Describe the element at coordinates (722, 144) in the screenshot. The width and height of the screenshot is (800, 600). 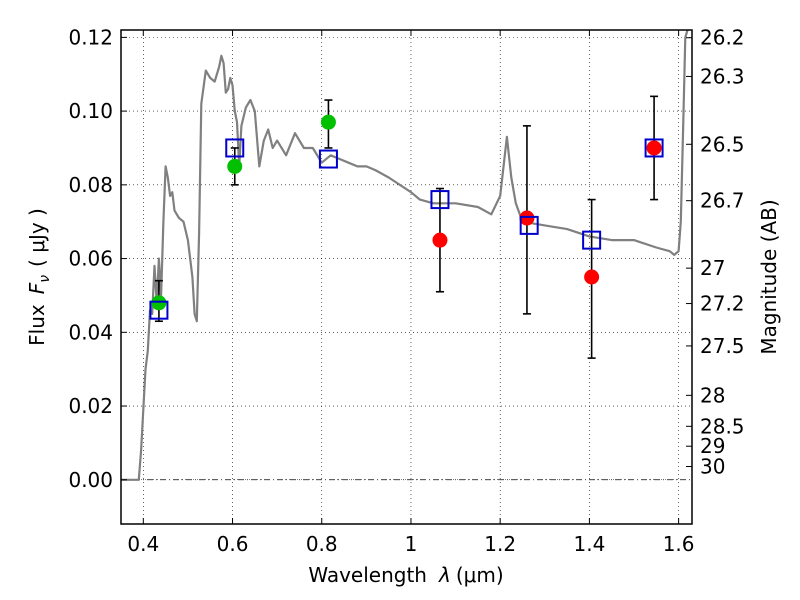
I see `y2-tick-label: 26.5` at that location.